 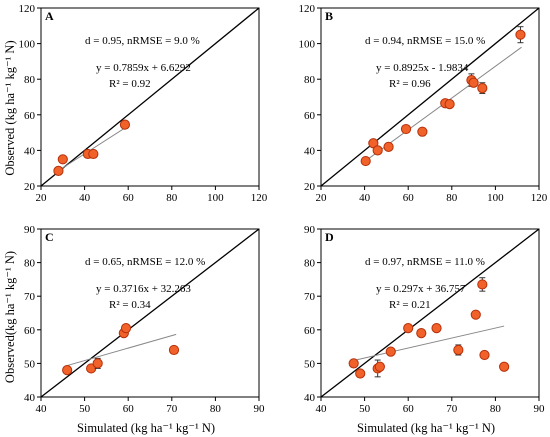 What do you see at coordinates (422, 68) in the screenshot?
I see `equation-text-b: y = 0.8925x - 1.9834` at bounding box center [422, 68].